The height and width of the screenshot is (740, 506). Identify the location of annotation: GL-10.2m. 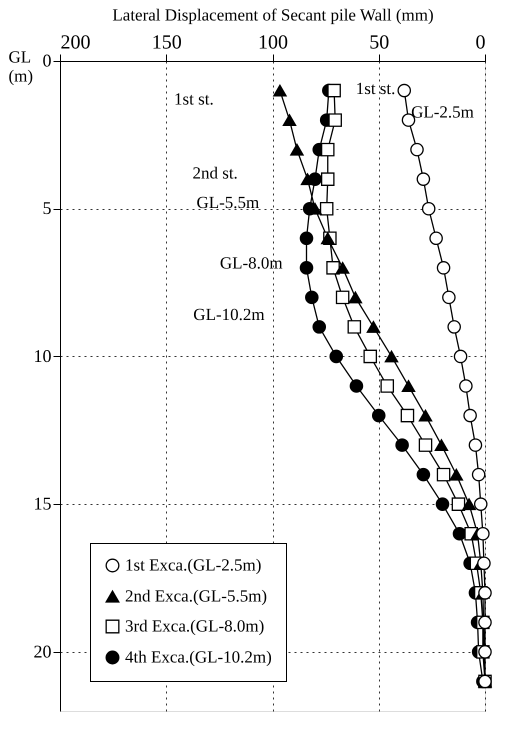
(229, 314).